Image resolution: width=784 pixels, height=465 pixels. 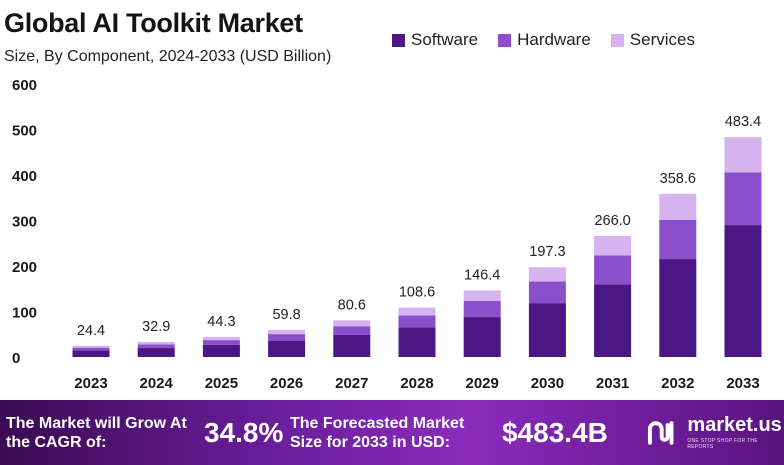 I want to click on bar-services-2030, so click(x=547, y=274).